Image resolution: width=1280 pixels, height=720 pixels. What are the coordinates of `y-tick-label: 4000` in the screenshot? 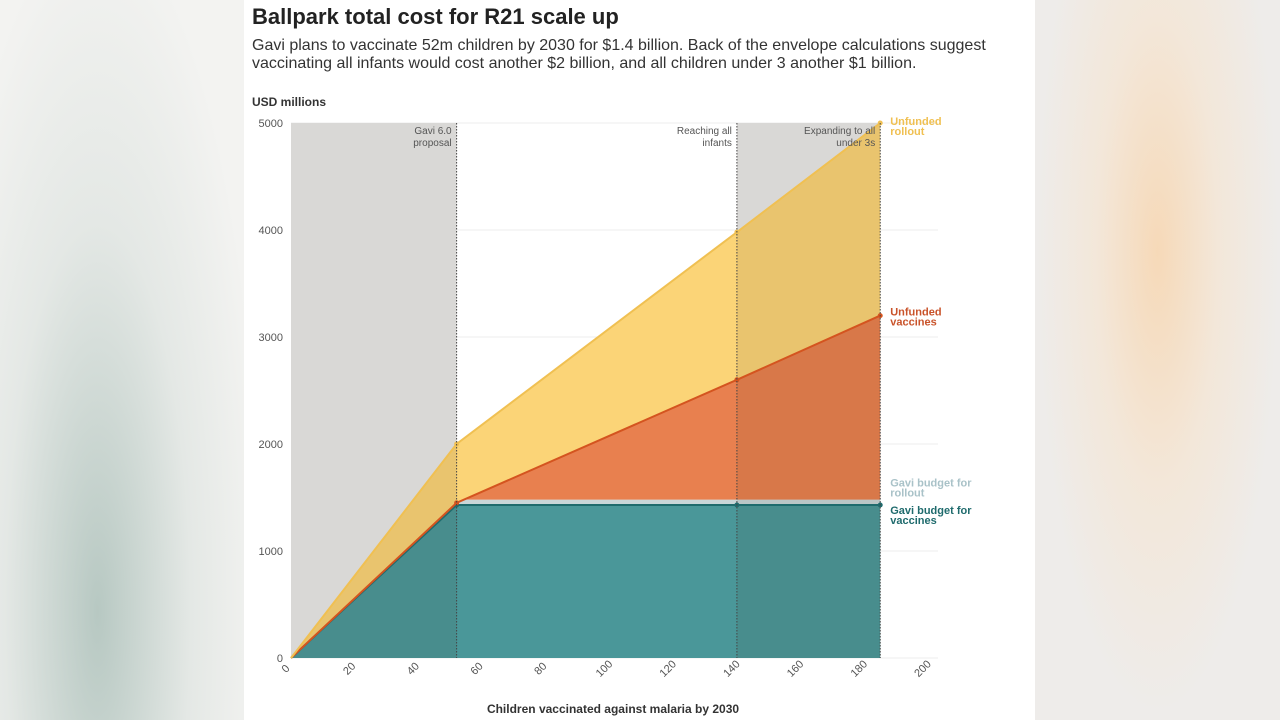 It's located at (271, 231).